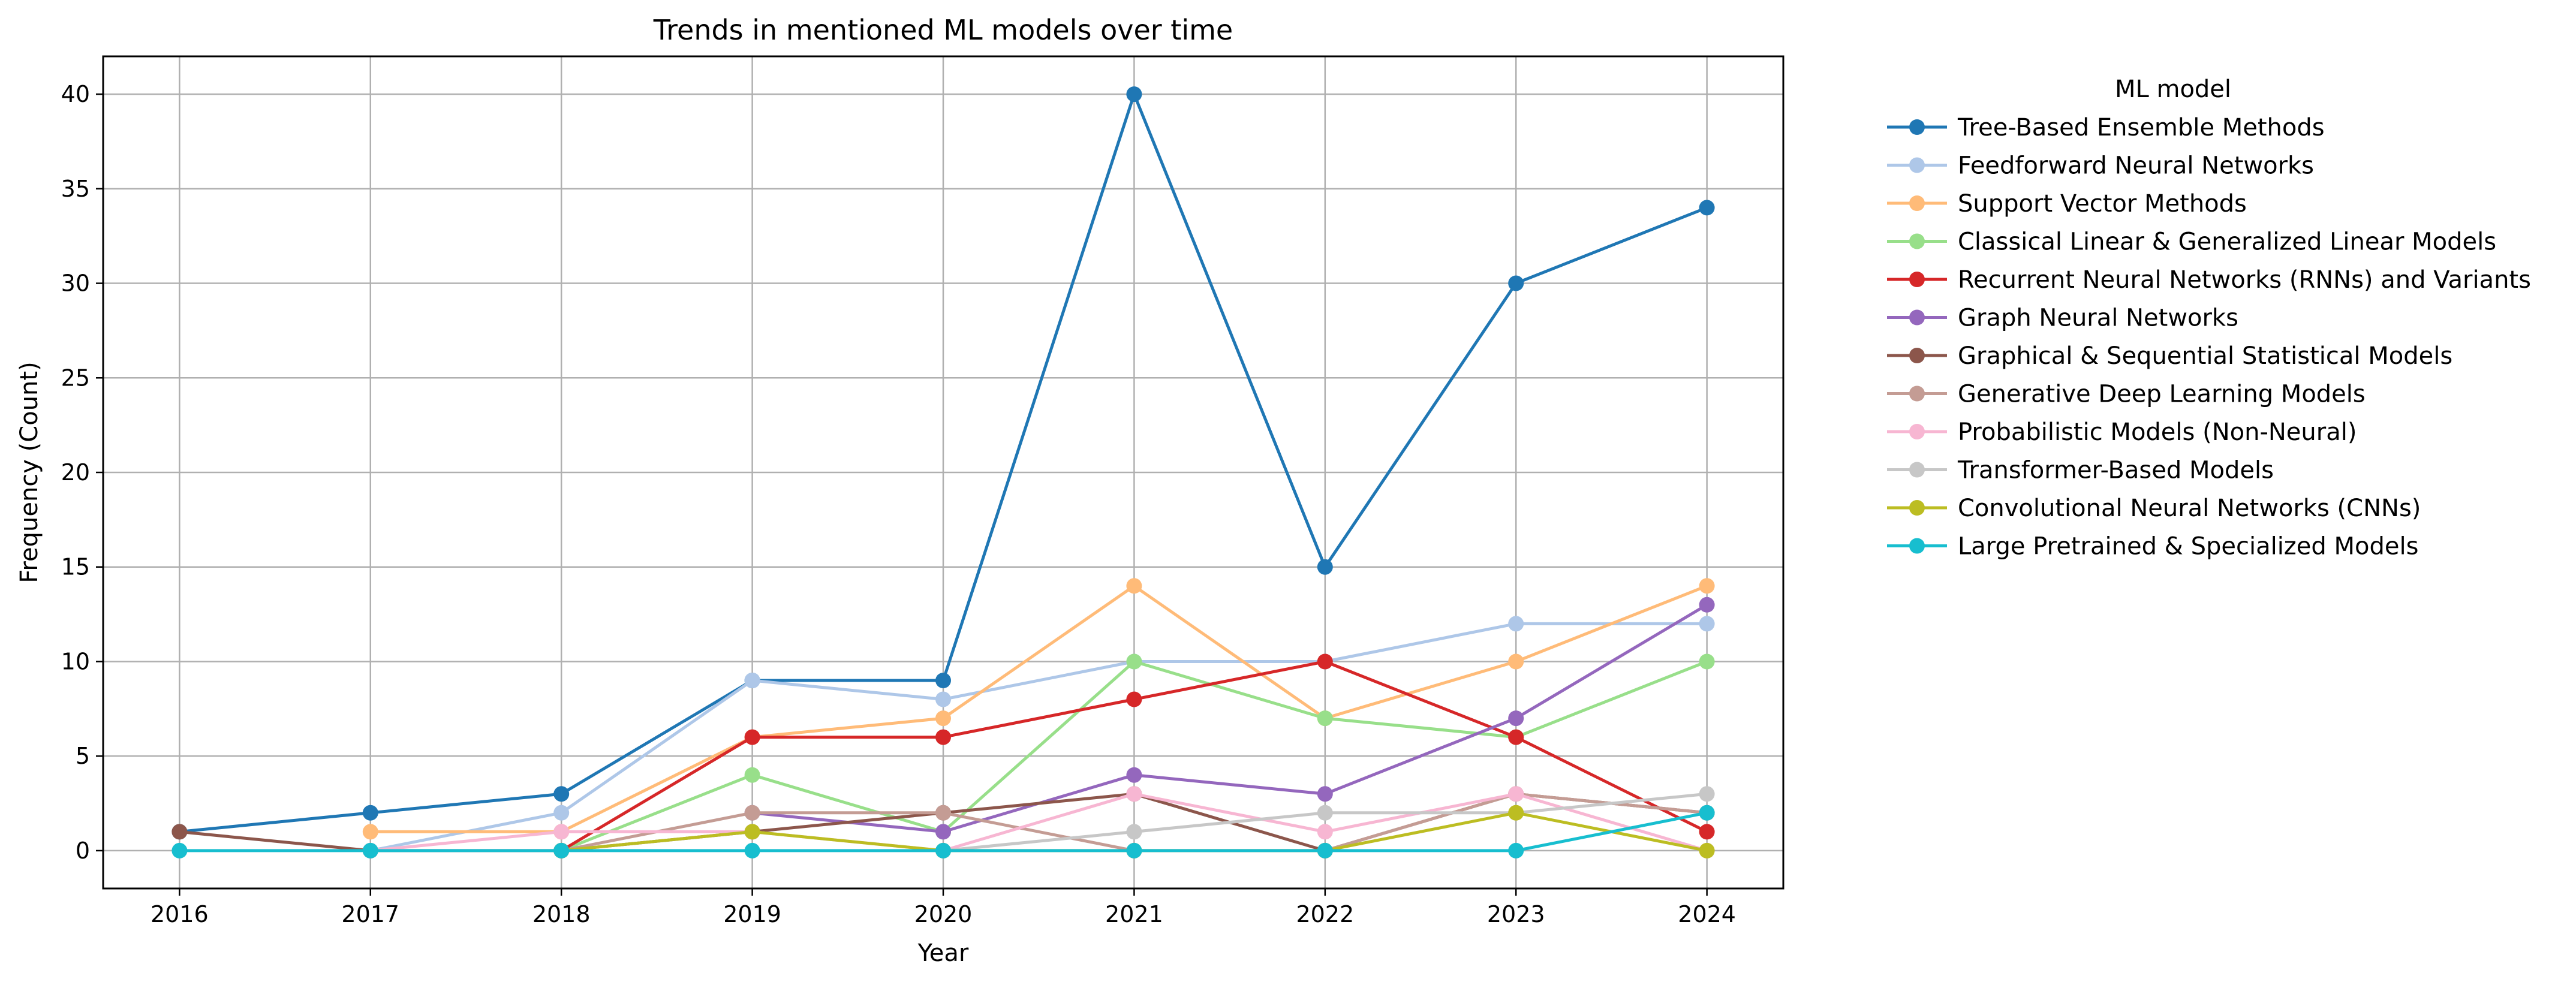 This screenshot has height=982, width=2576. I want to click on legend-item: Feedforward Neural Networks, so click(2100, 166).